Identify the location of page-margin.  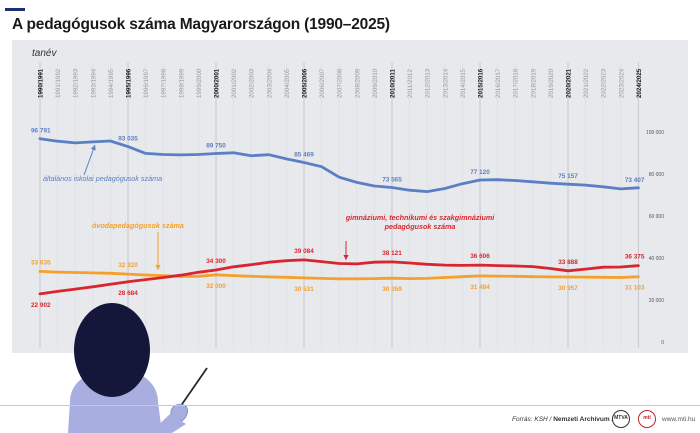
(6, 216).